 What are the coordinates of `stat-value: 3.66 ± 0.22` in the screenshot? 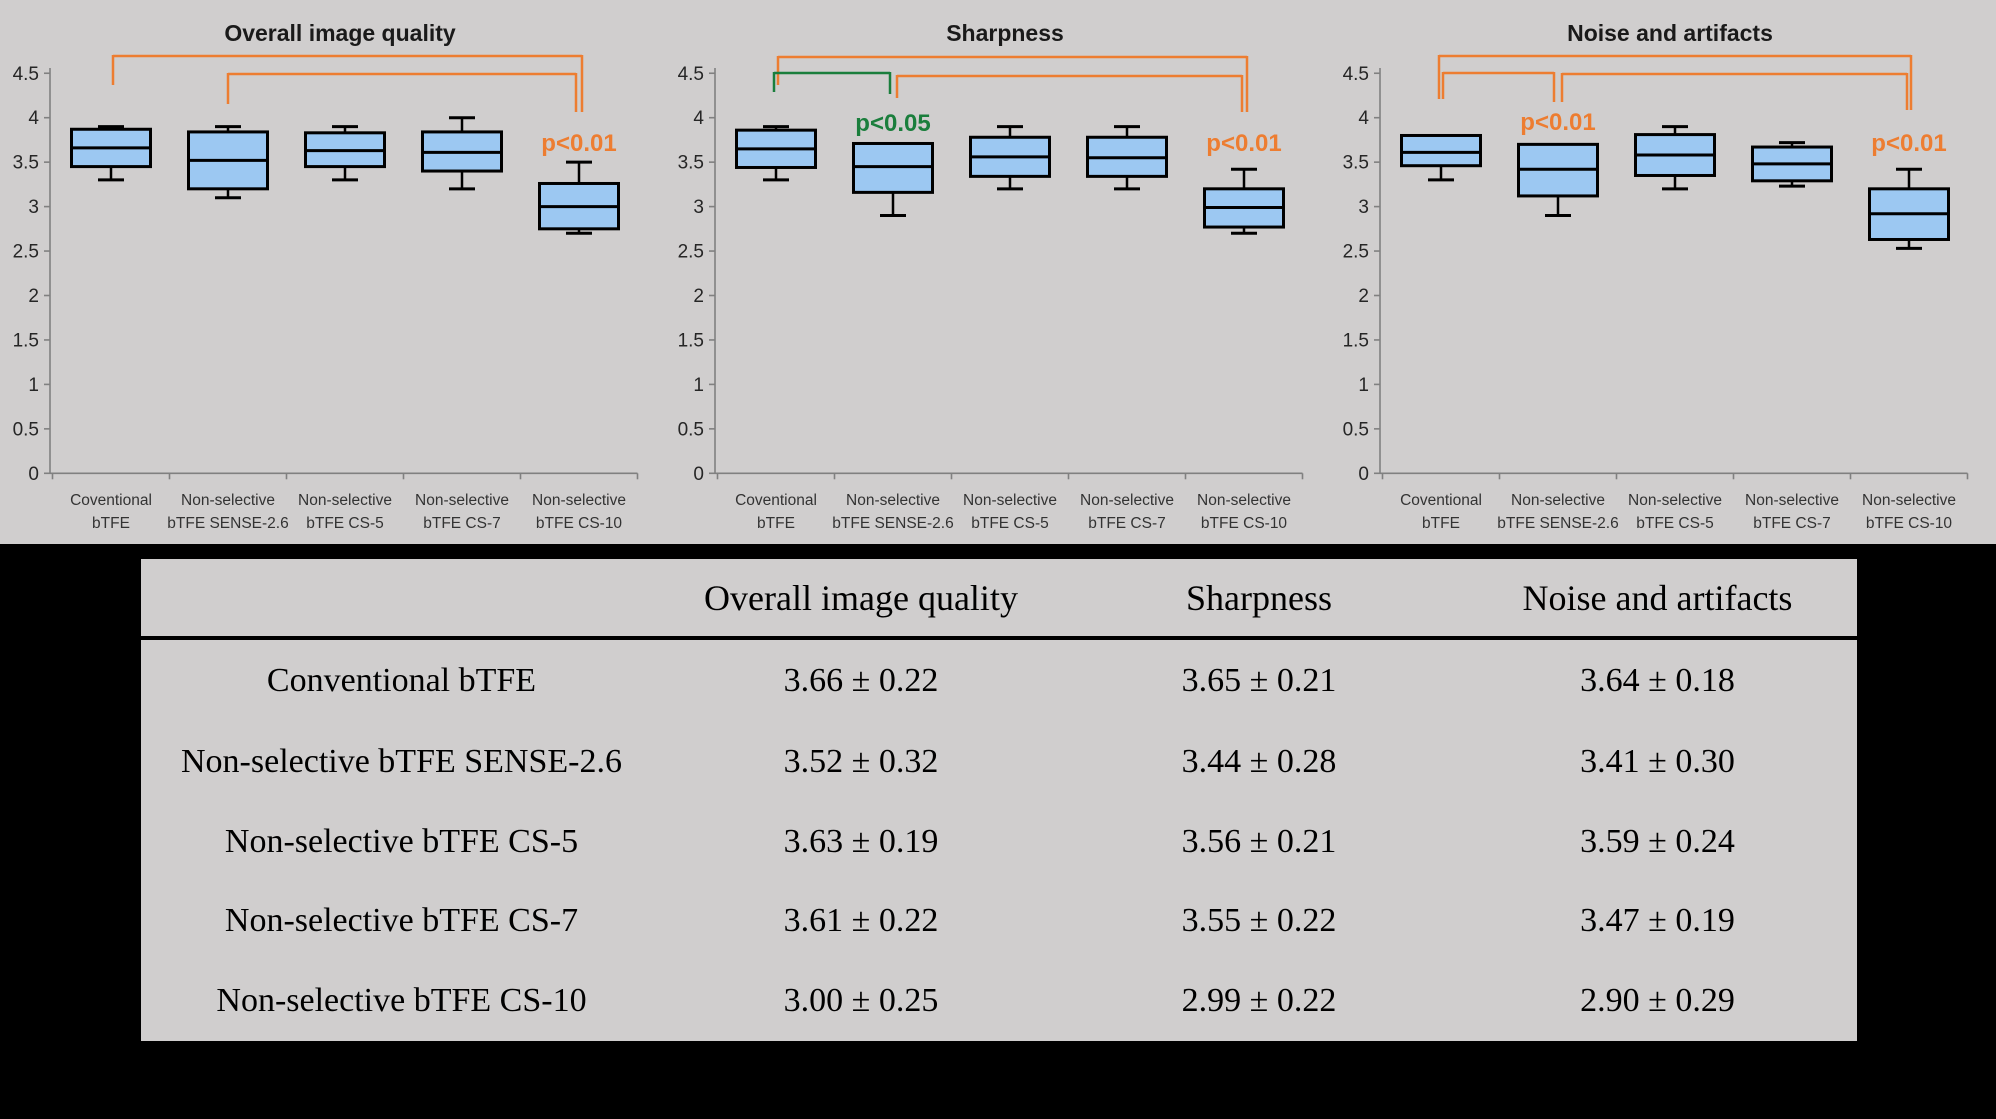 It's located at (861, 680).